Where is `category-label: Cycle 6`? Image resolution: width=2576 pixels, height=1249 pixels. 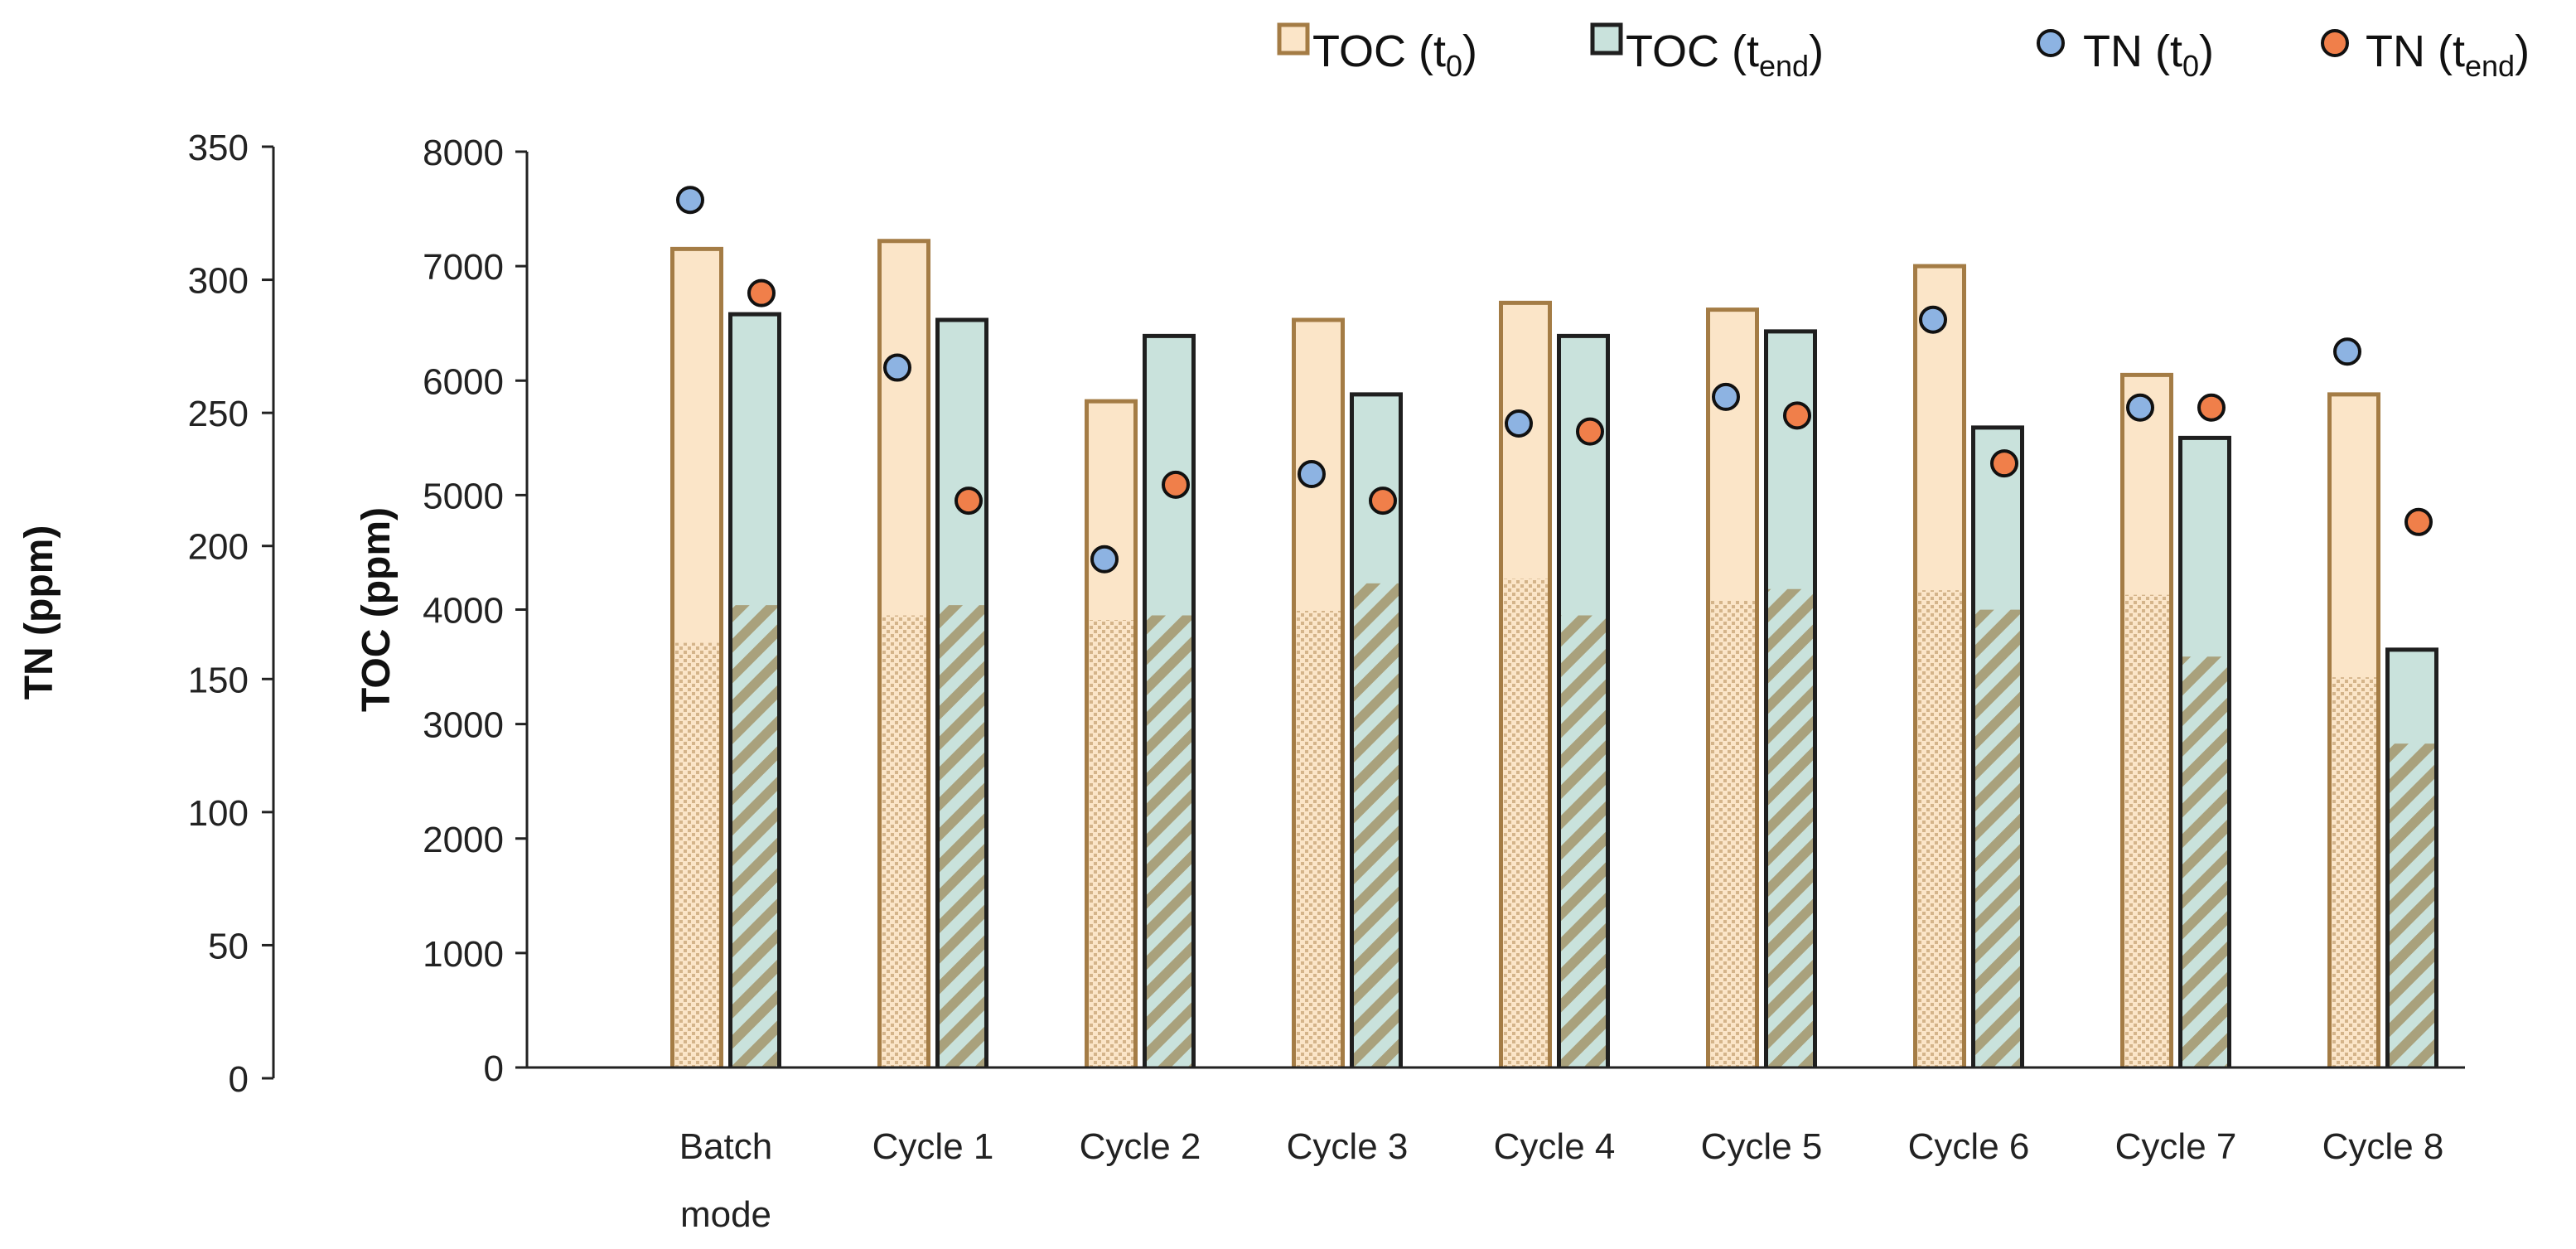
category-label: Cycle 6 is located at coordinates (1969, 1146).